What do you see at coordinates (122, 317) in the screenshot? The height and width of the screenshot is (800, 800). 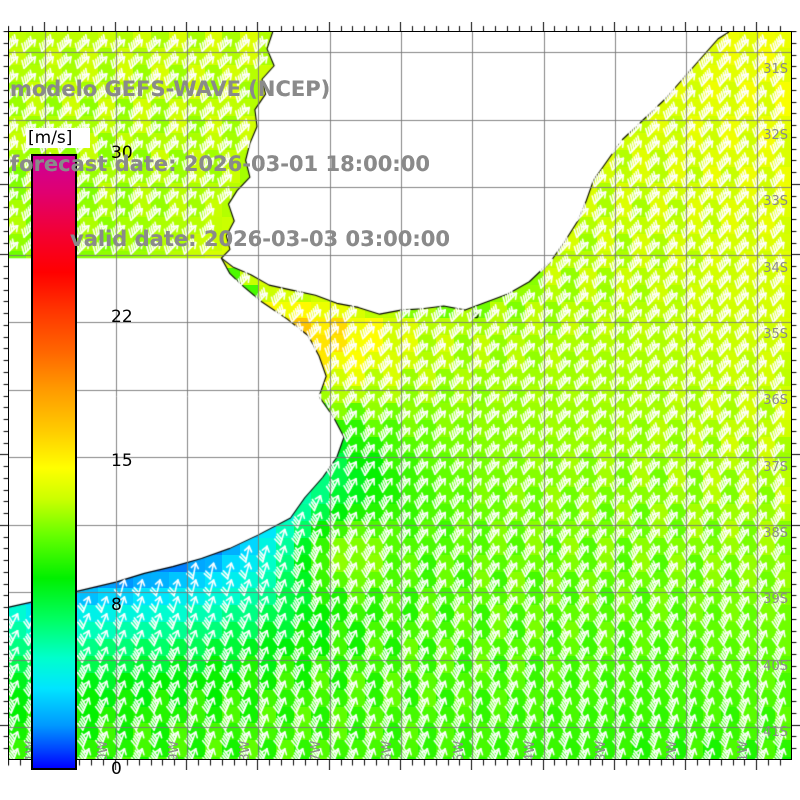 I see `colorbar-tick-22: 22` at bounding box center [122, 317].